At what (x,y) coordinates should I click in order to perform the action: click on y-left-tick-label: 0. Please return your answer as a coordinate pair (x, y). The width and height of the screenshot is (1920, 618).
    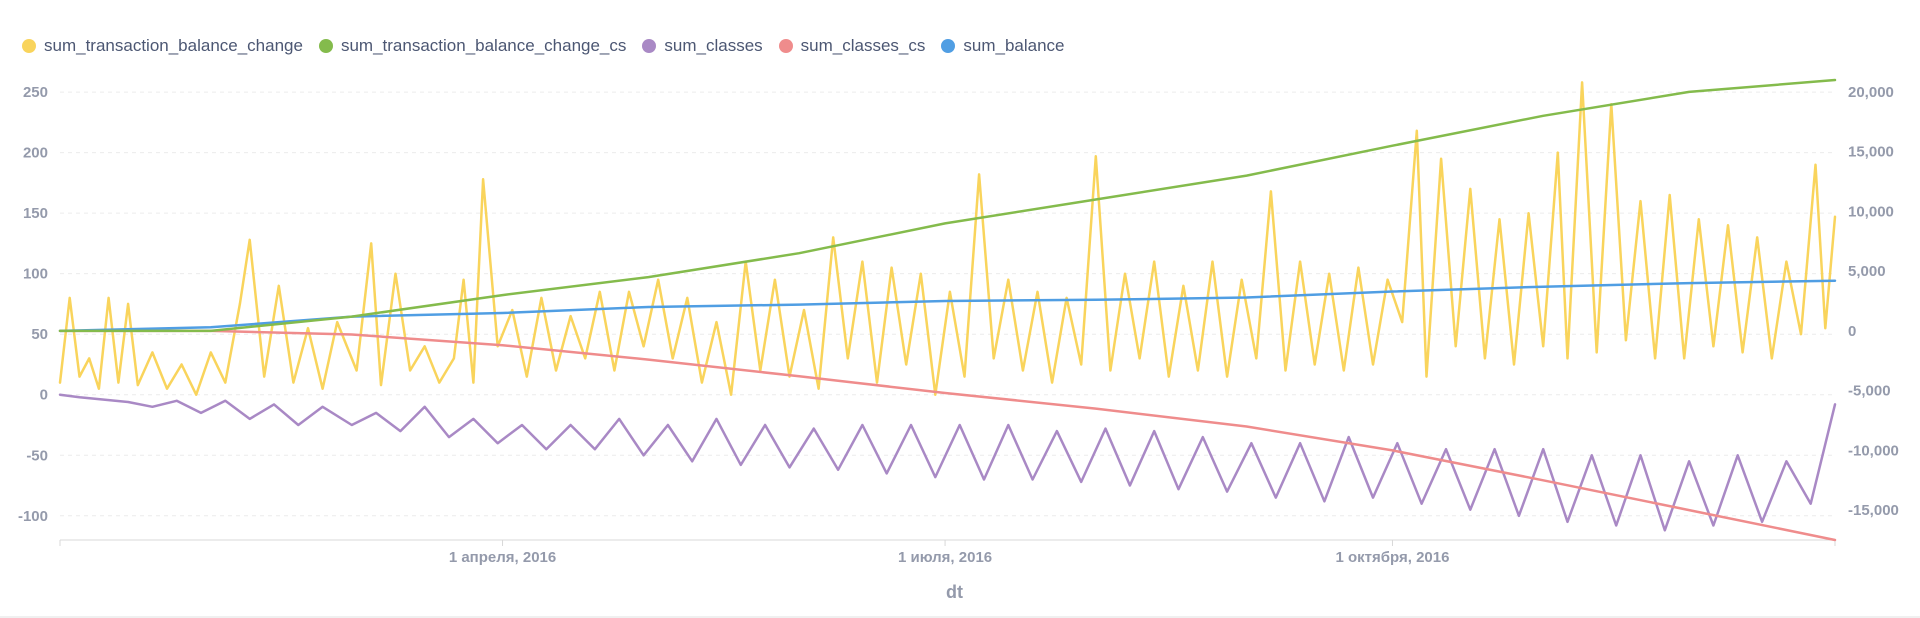
    Looking at the image, I should click on (44, 395).